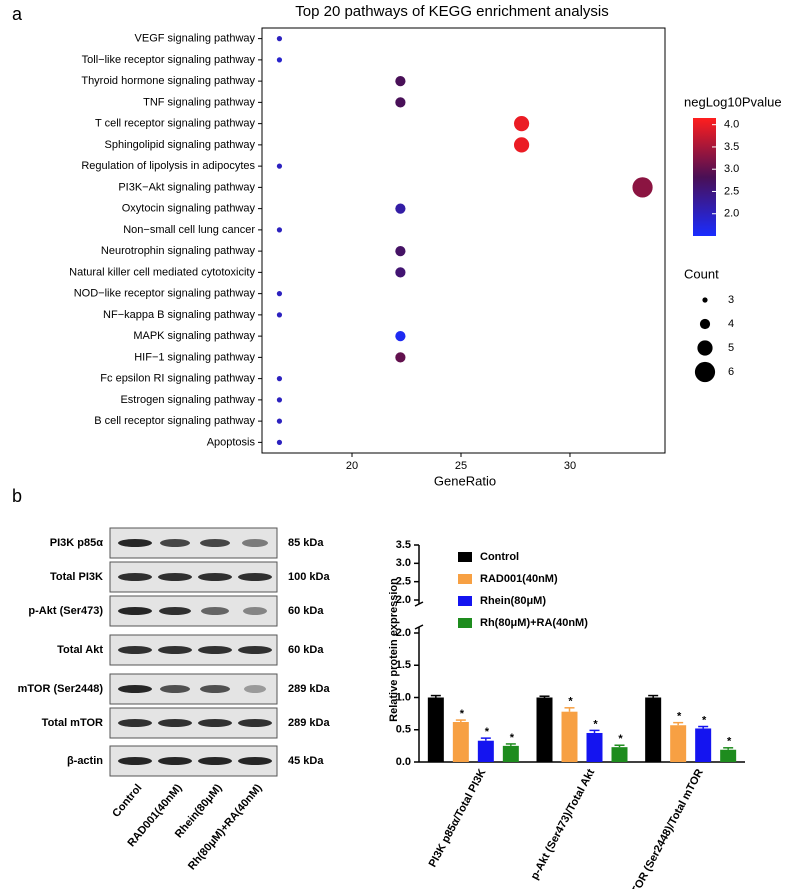 The height and width of the screenshot is (889, 800). Describe the element at coordinates (231, 442) in the screenshot. I see `y-tick-label: Apoptosis` at that location.